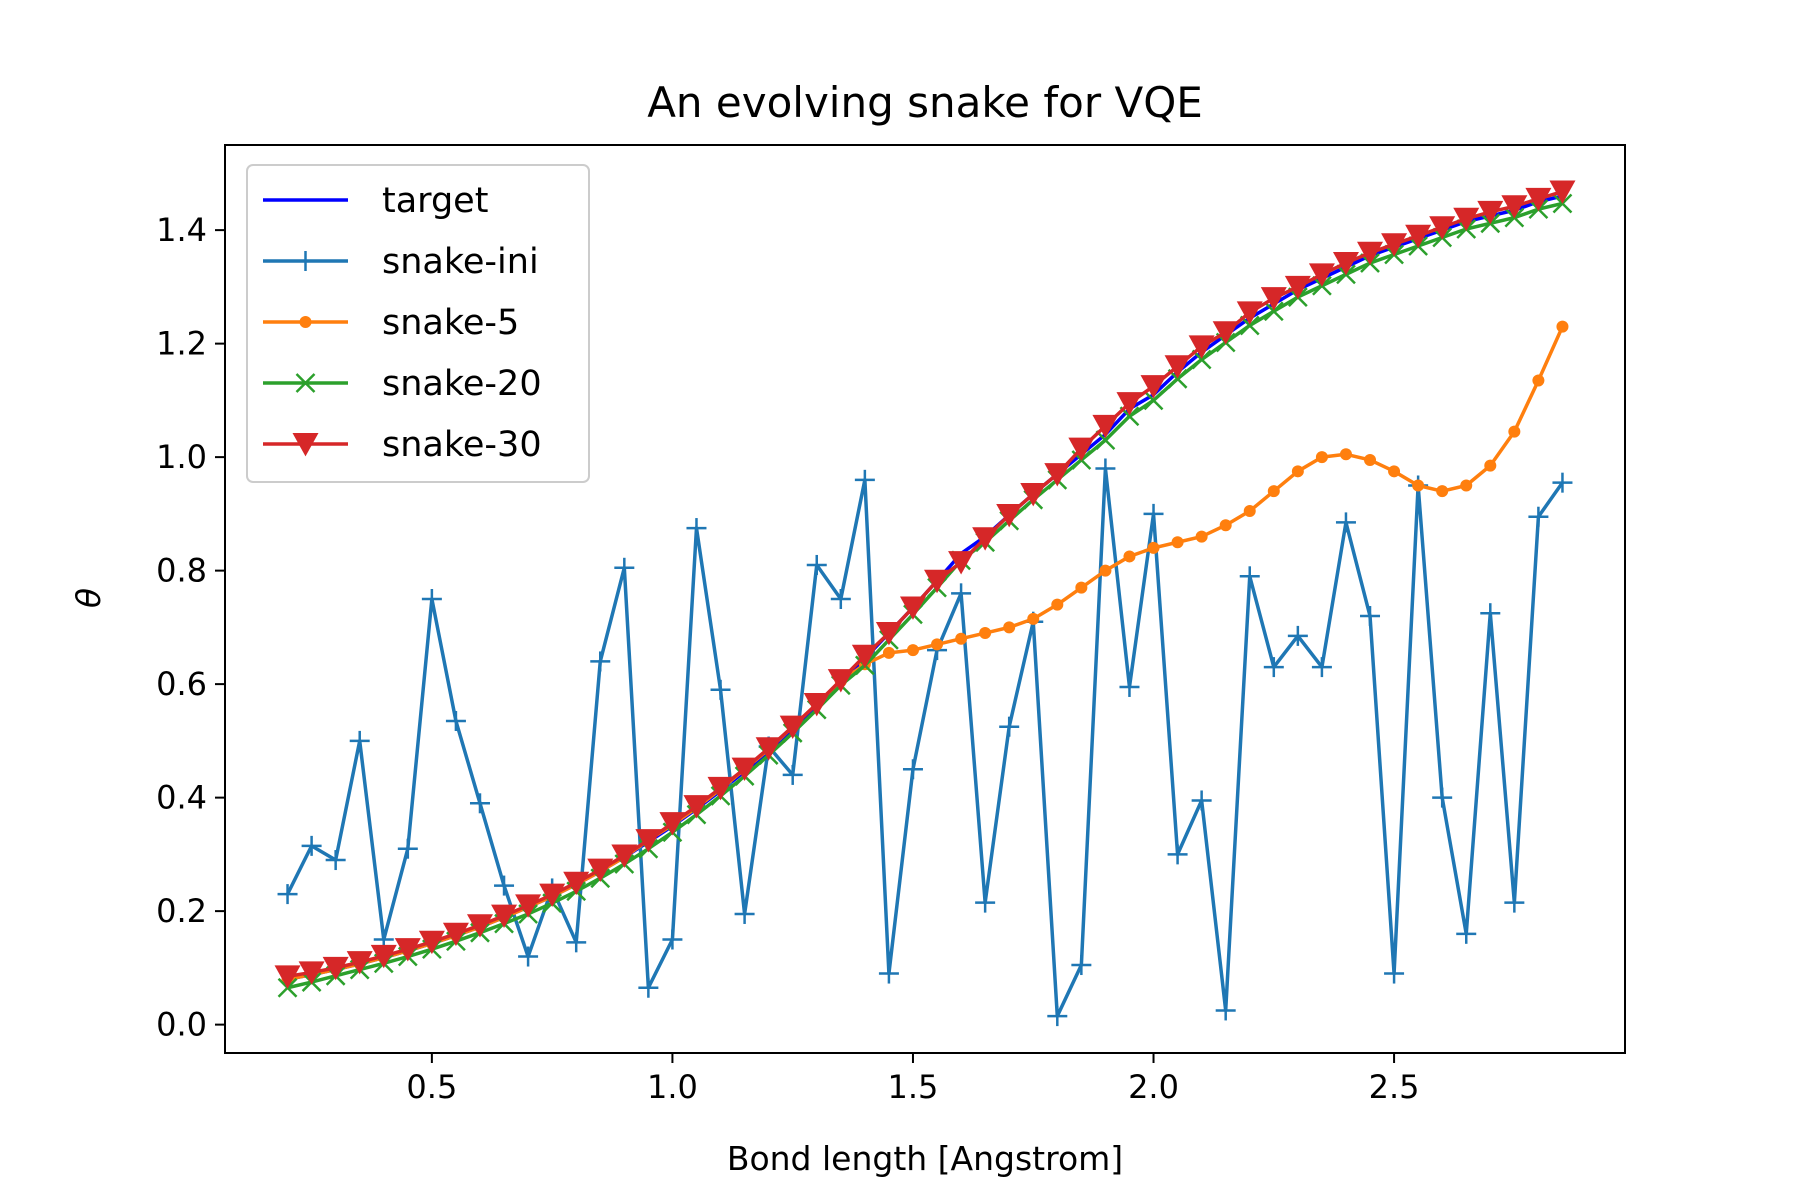  Describe the element at coordinates (402, 445) in the screenshot. I see `legend-entry-snake-30: snake-30` at that location.